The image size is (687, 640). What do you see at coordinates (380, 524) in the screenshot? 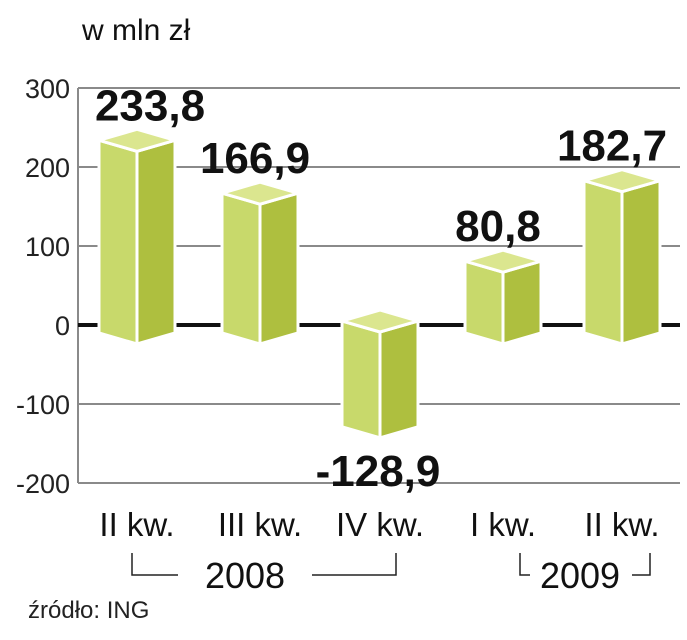
I see `x-tick-label: IV kw.` at bounding box center [380, 524].